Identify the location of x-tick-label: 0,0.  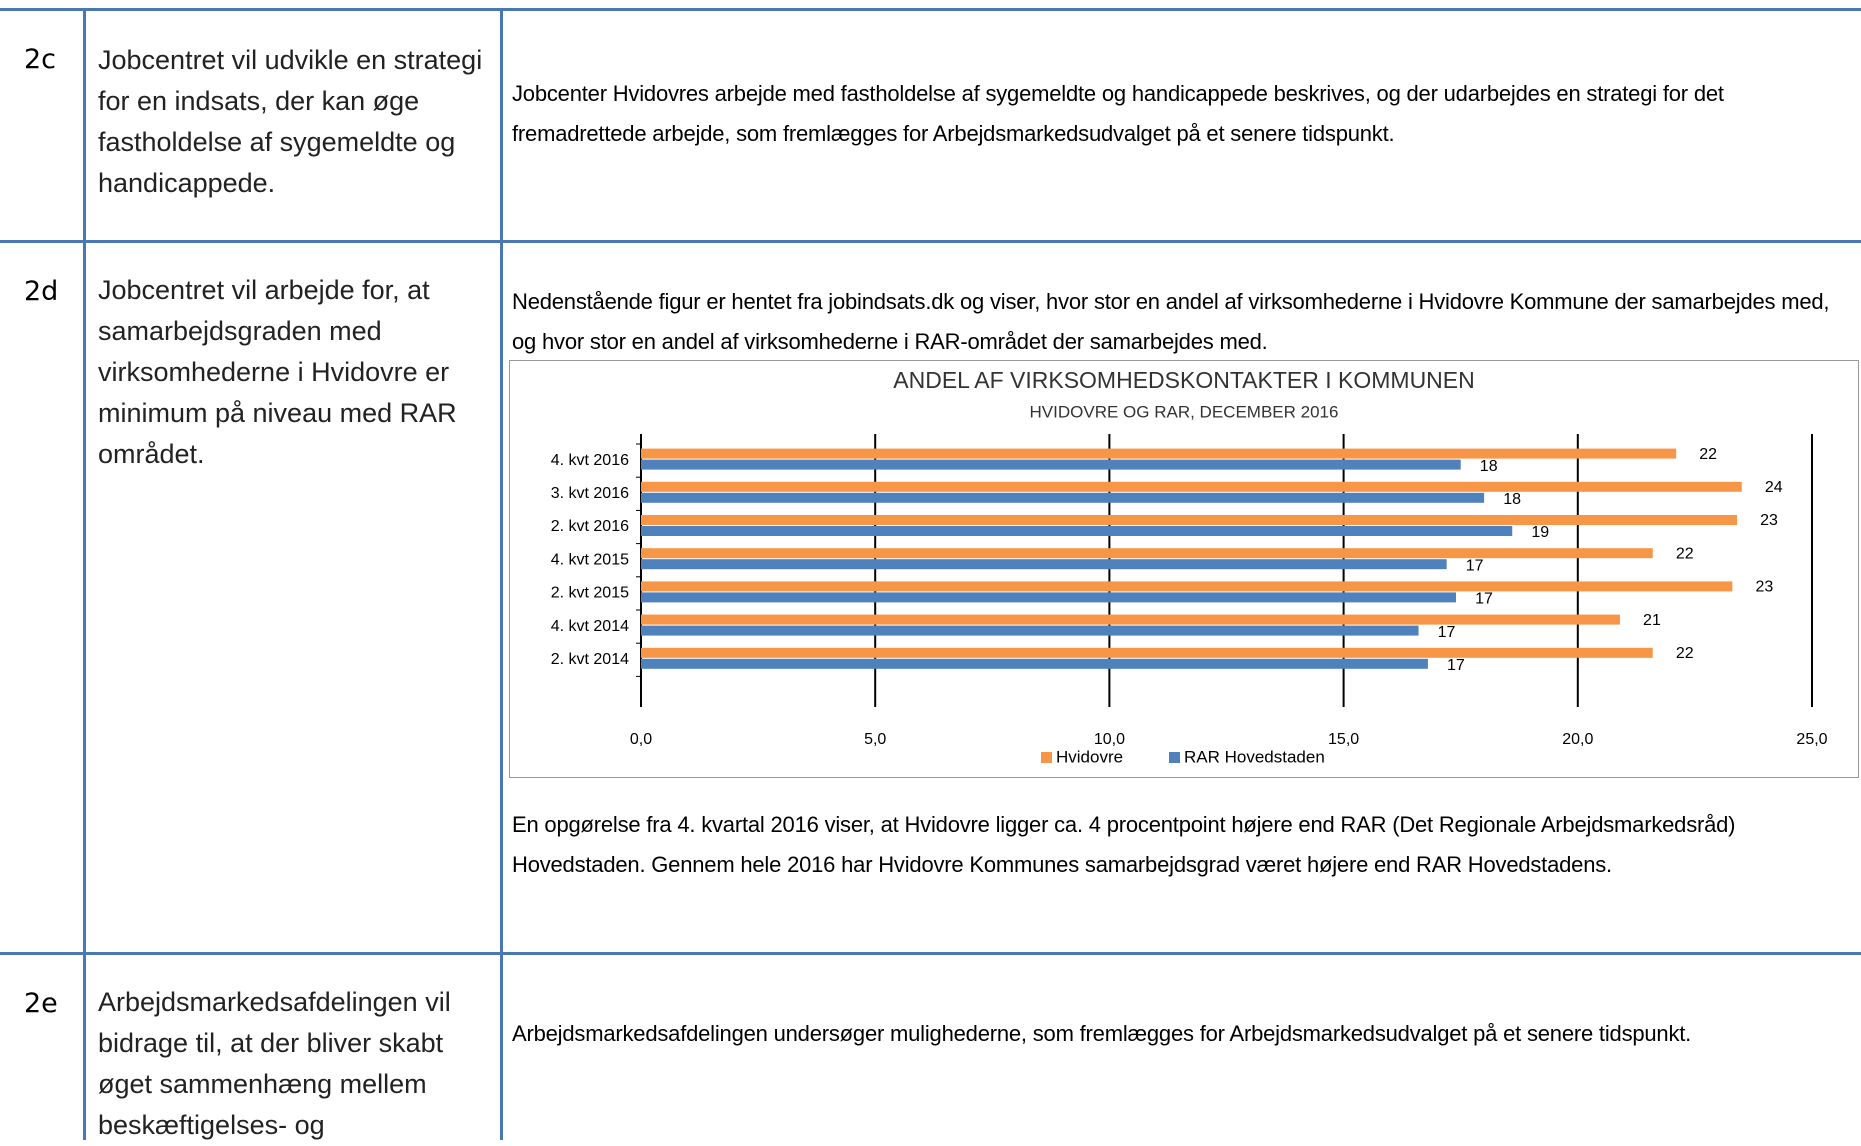
(641, 739).